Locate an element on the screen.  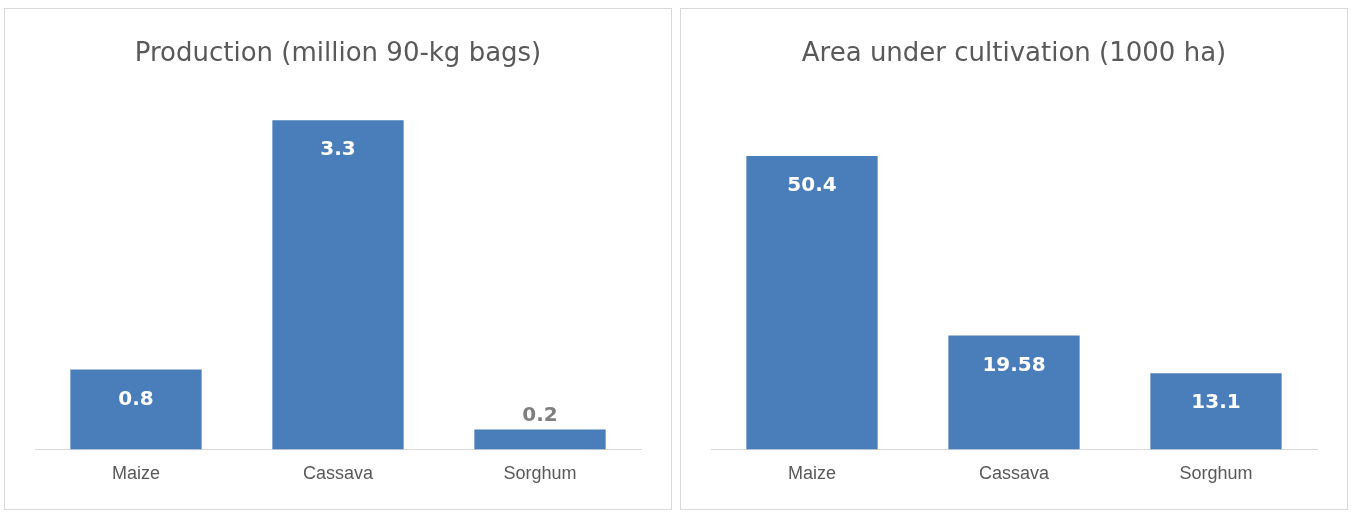
data-label: 50.4 is located at coordinates (812, 184).